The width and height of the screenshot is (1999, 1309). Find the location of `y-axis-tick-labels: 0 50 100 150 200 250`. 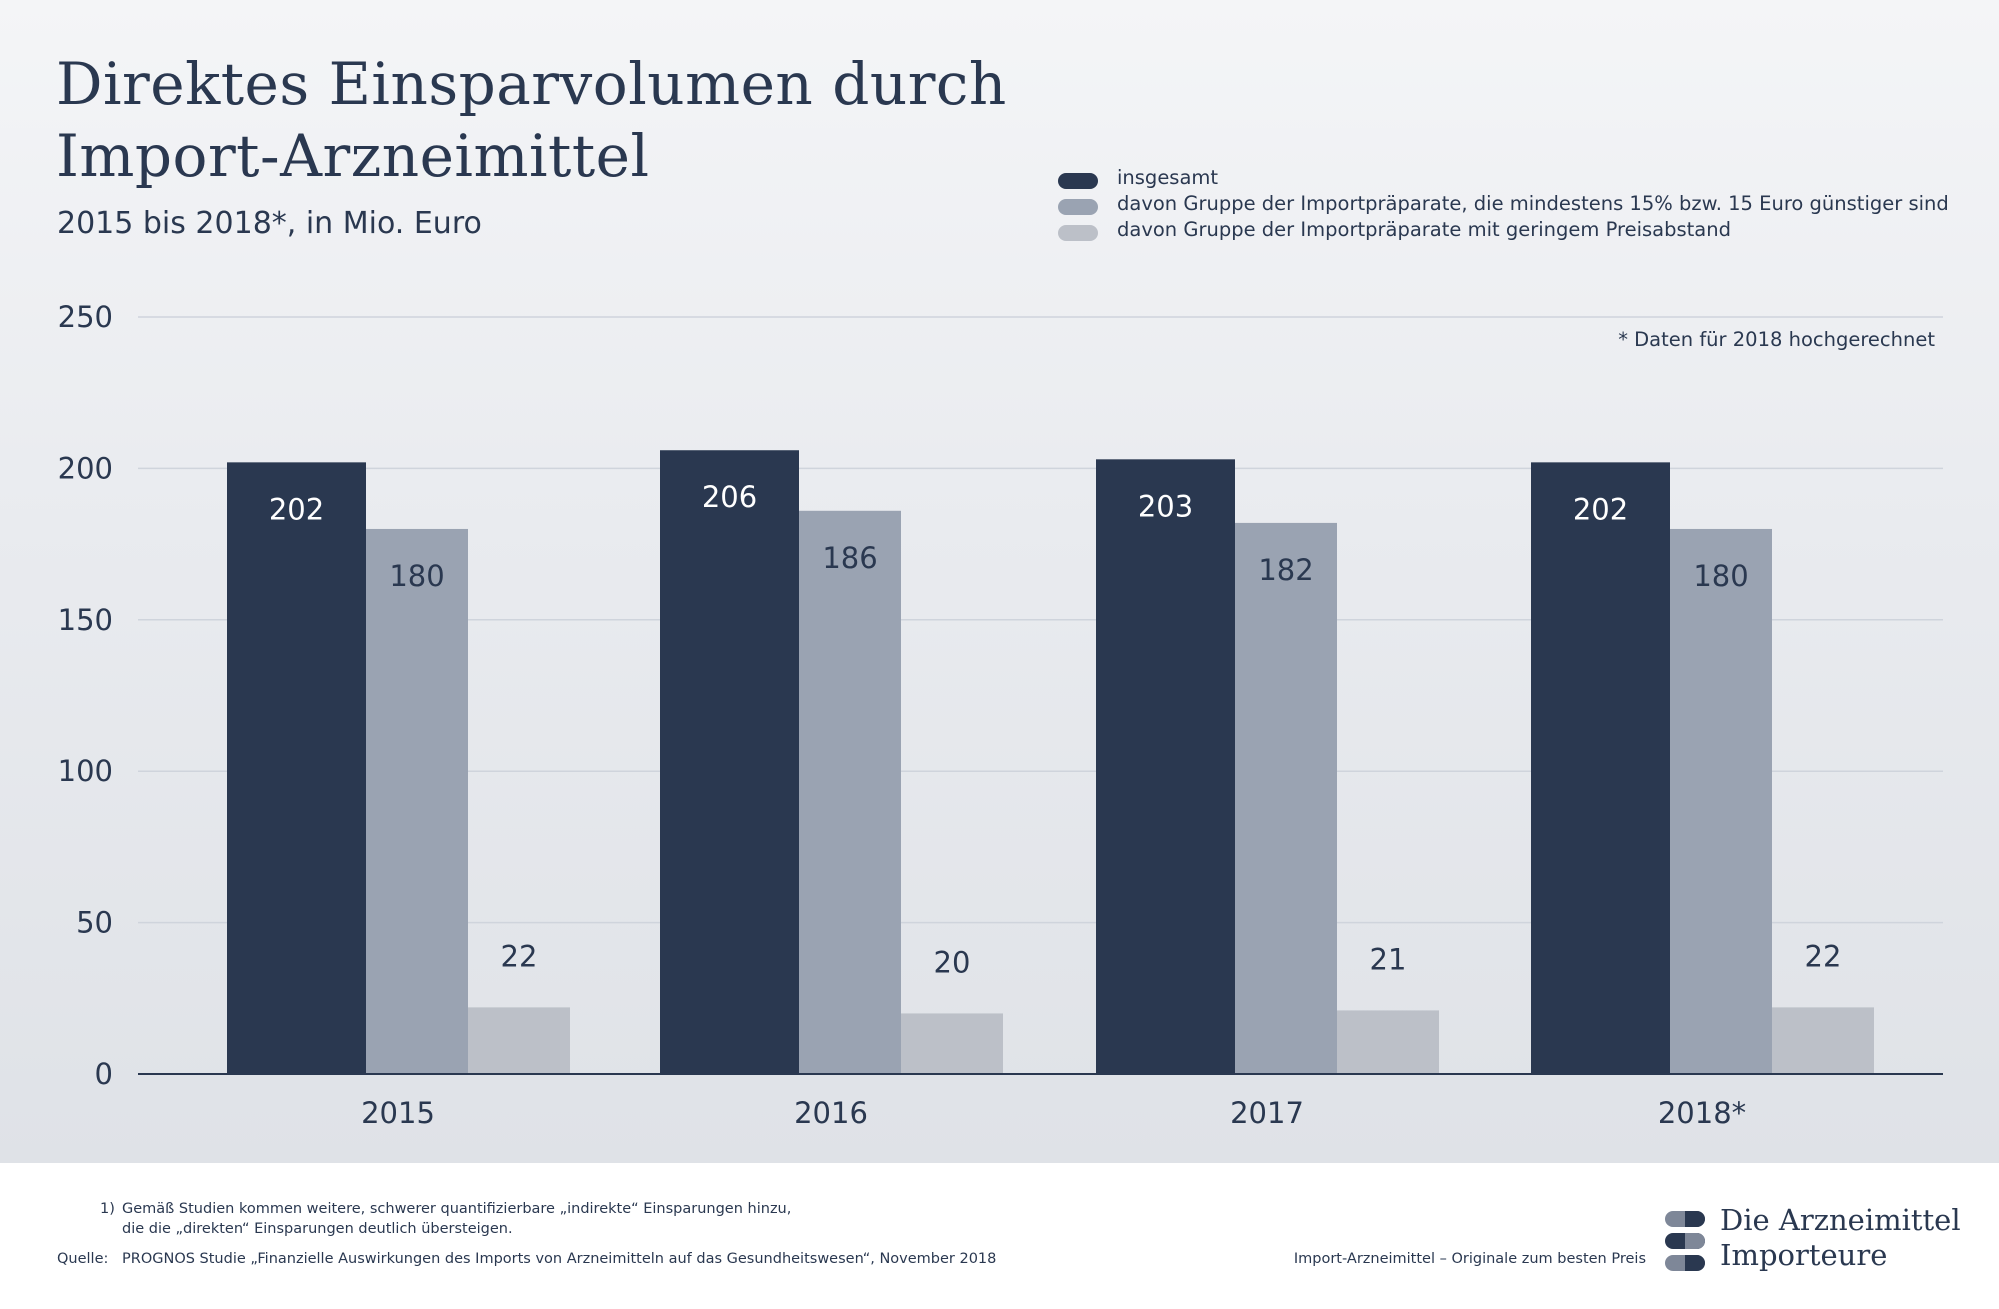

y-axis-tick-labels: 0 50 100 150 200 250 is located at coordinates (85, 695).